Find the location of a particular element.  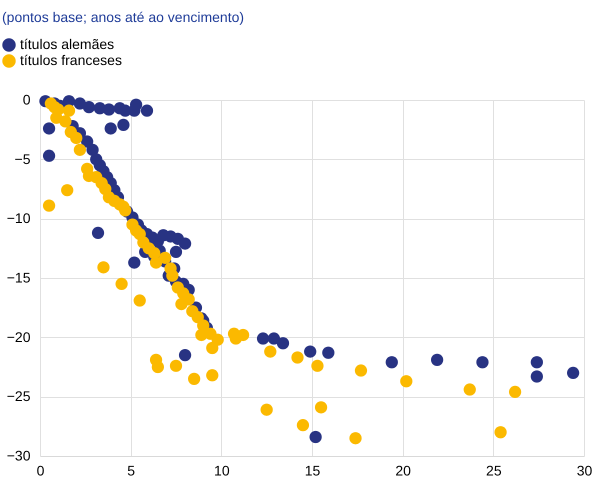

chart-title: (pontos base; anos até ao vencimento) is located at coordinates (123, 17).